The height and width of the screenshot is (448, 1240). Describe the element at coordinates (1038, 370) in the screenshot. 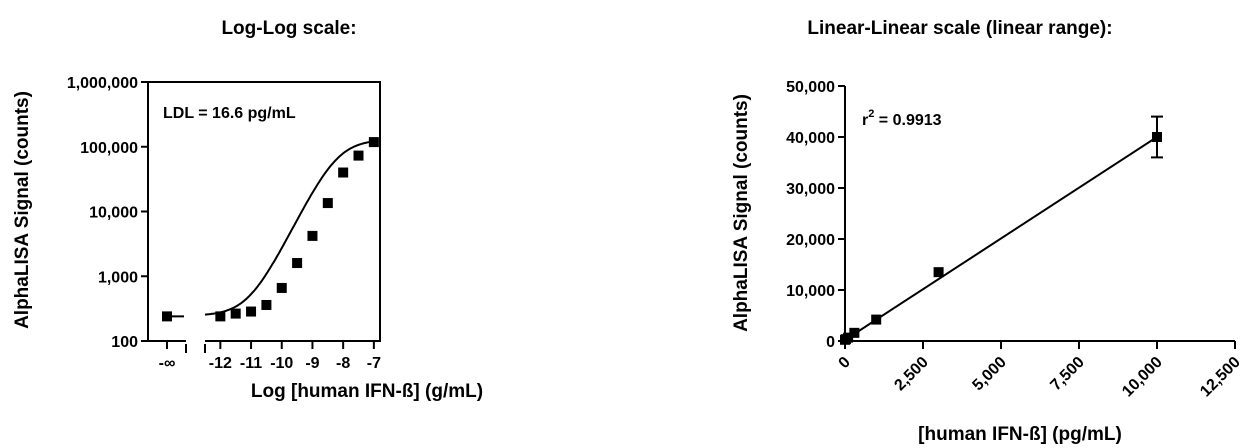

I see `linear-linear-x-ticks: 0 2,500 5,000 7,500 10,000 12,500` at that location.